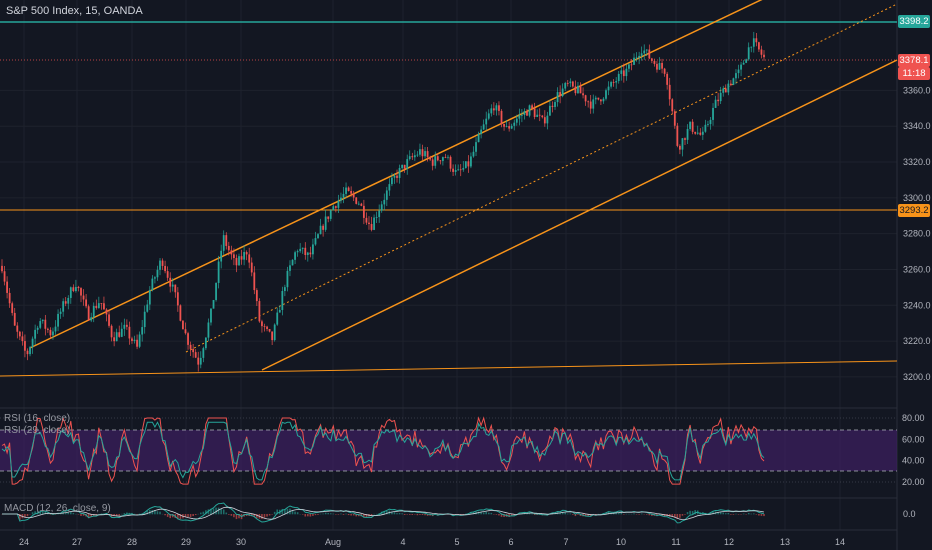  What do you see at coordinates (402, 542) in the screenshot?
I see `date-tick-label: 4` at bounding box center [402, 542].